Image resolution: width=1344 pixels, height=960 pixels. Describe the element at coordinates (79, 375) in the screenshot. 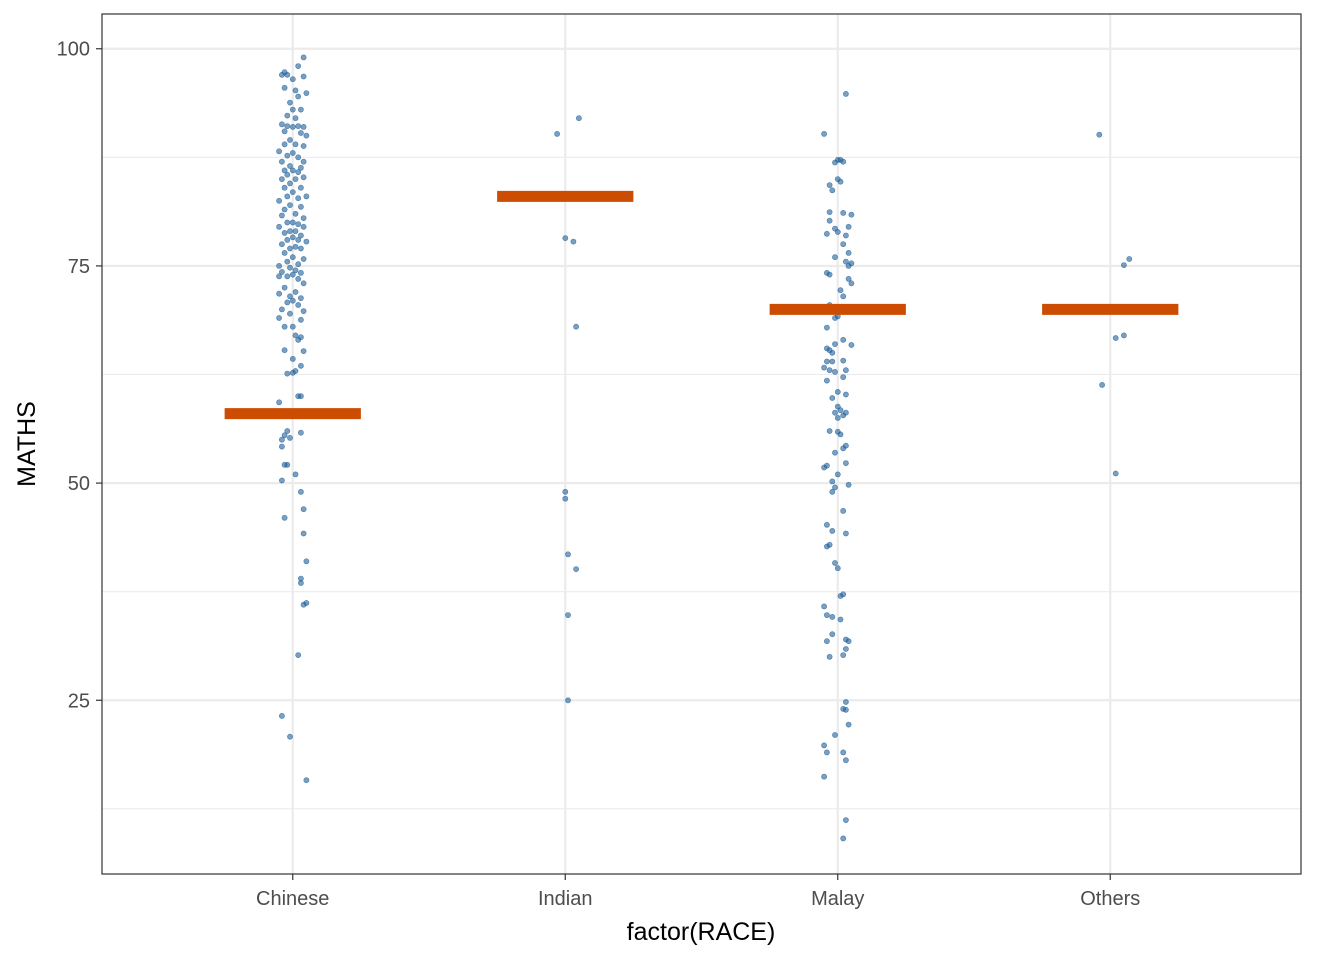

I see `y-axis: 25 50 75 100` at that location.